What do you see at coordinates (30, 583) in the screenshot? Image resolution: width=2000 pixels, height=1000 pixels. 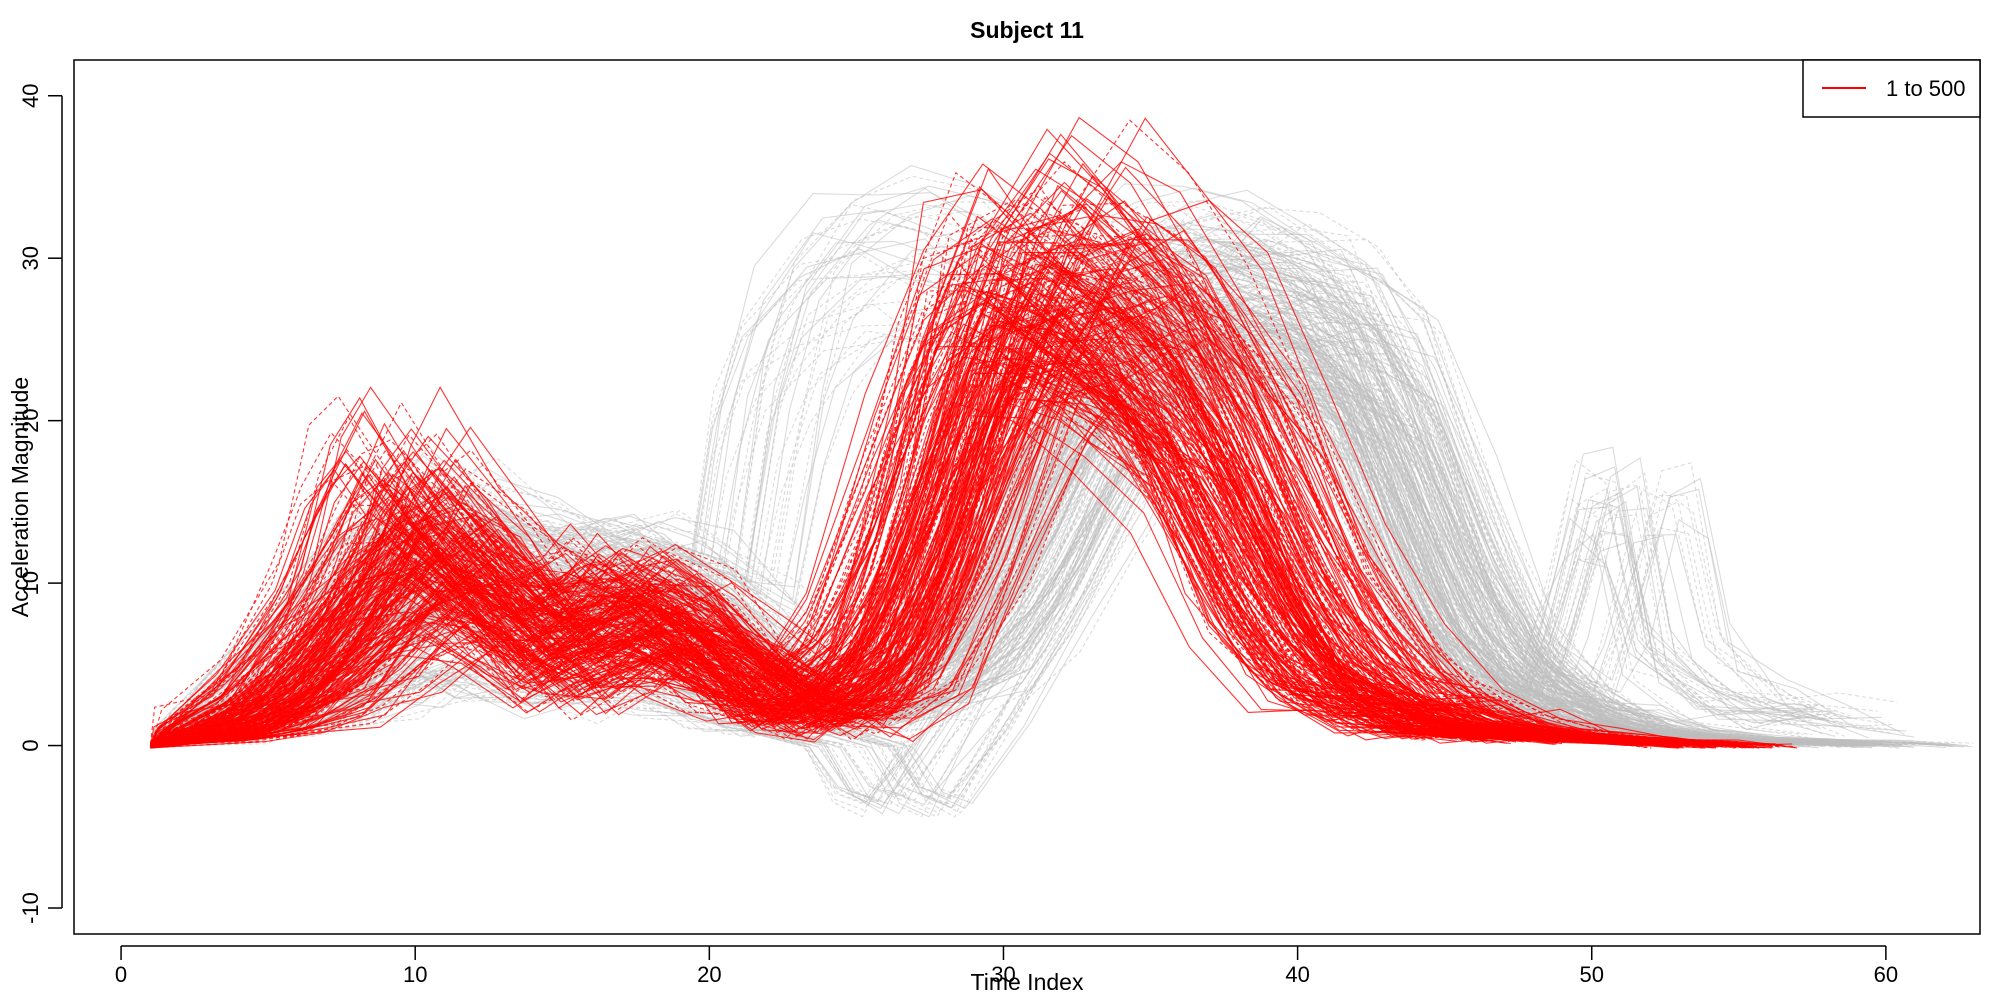 I see `y-tick-label: 10` at bounding box center [30, 583].